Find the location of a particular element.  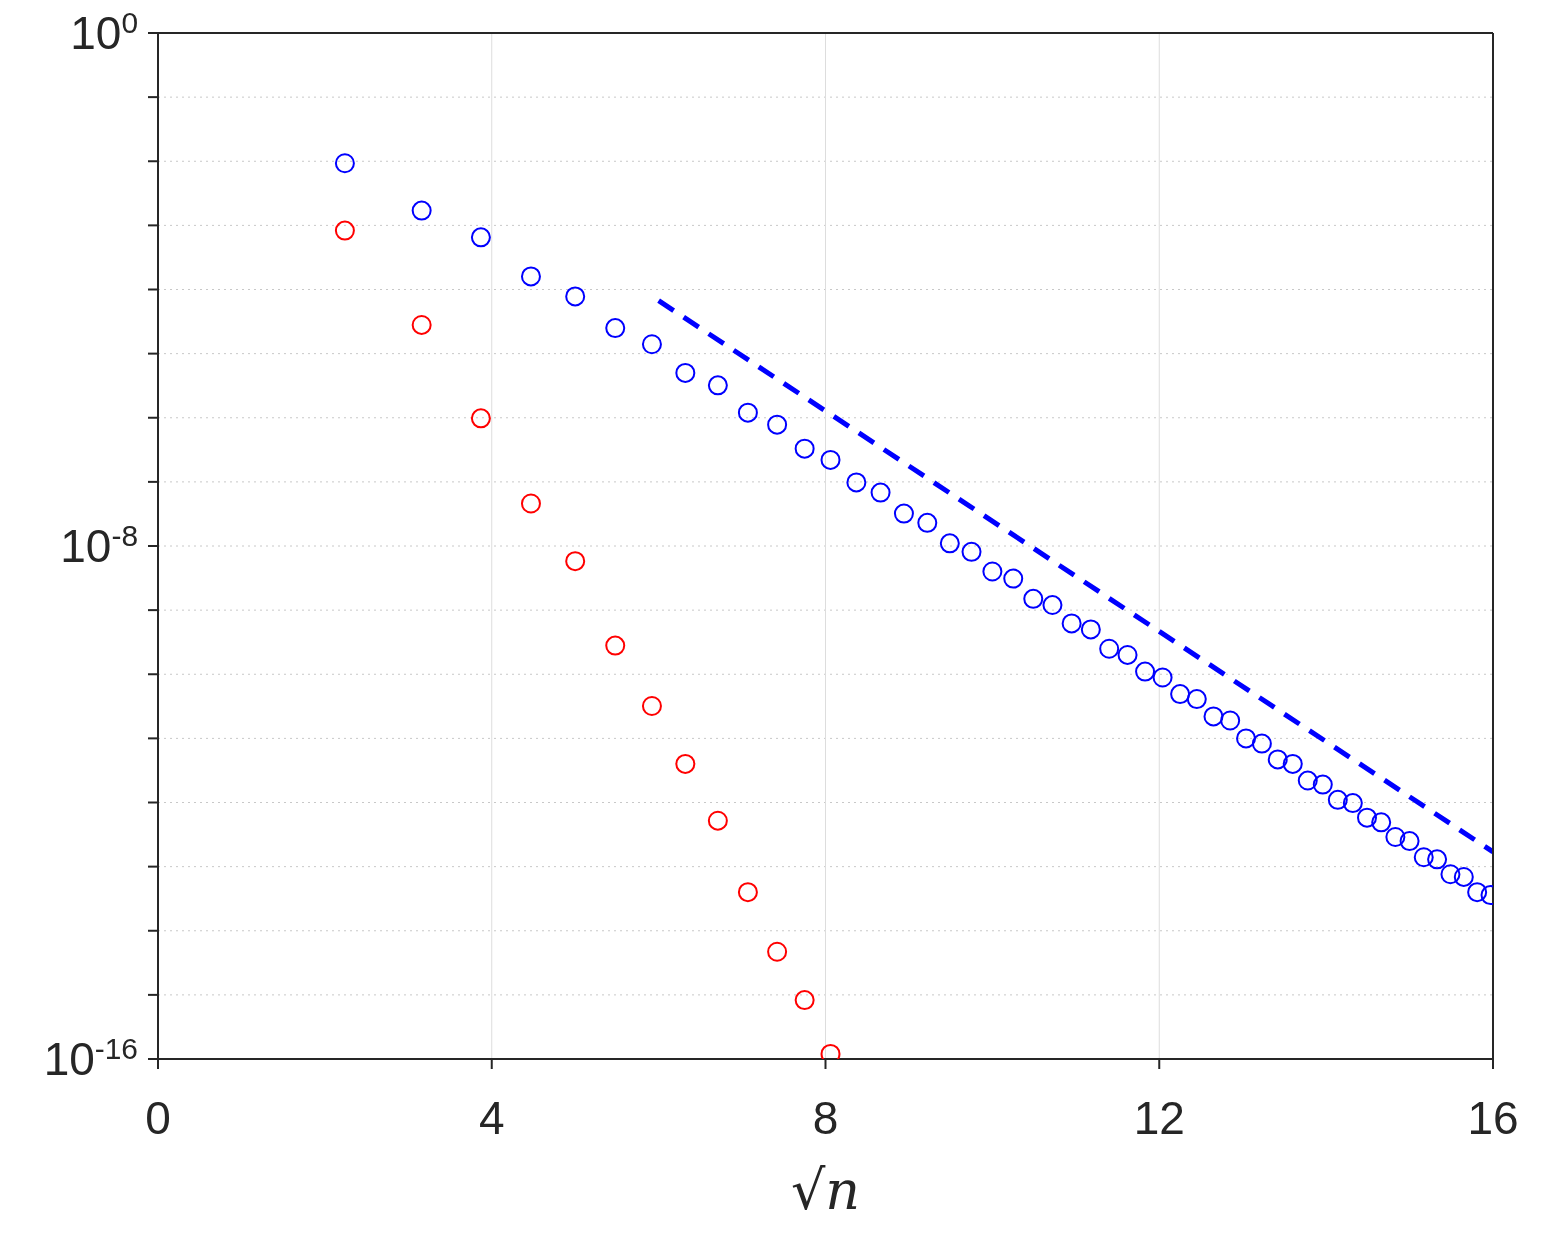

y-tick-label: 10$^{0}$ is located at coordinates (104, 32).